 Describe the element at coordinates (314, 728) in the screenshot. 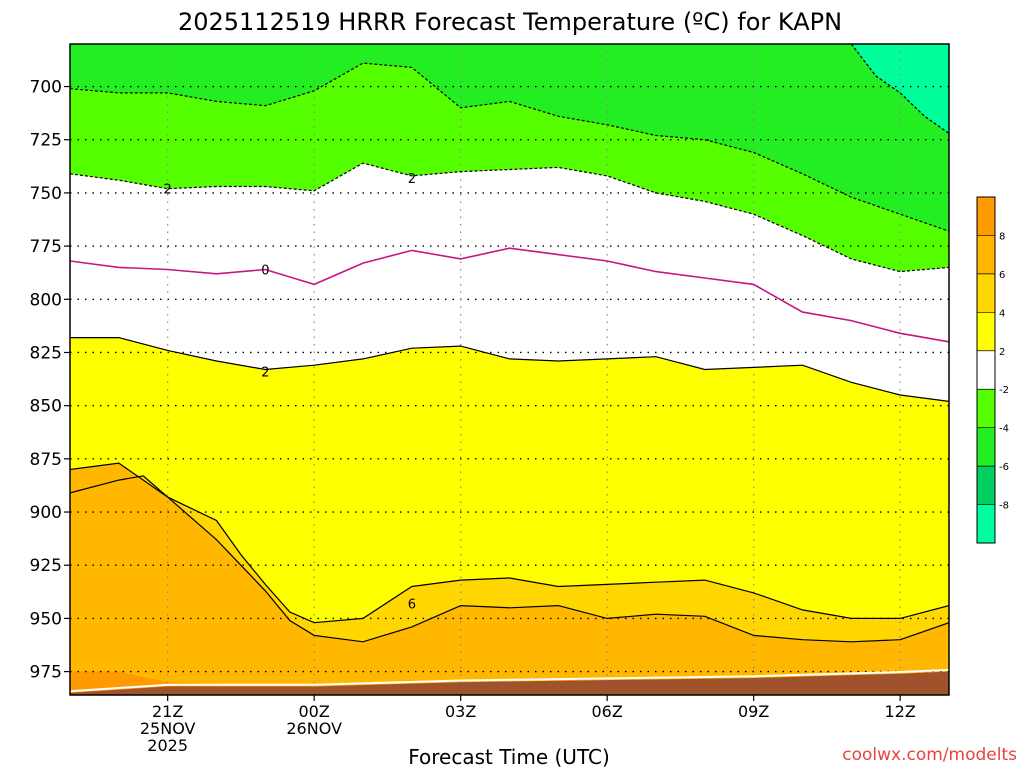

I see `x-tick-label: 26NOV` at that location.